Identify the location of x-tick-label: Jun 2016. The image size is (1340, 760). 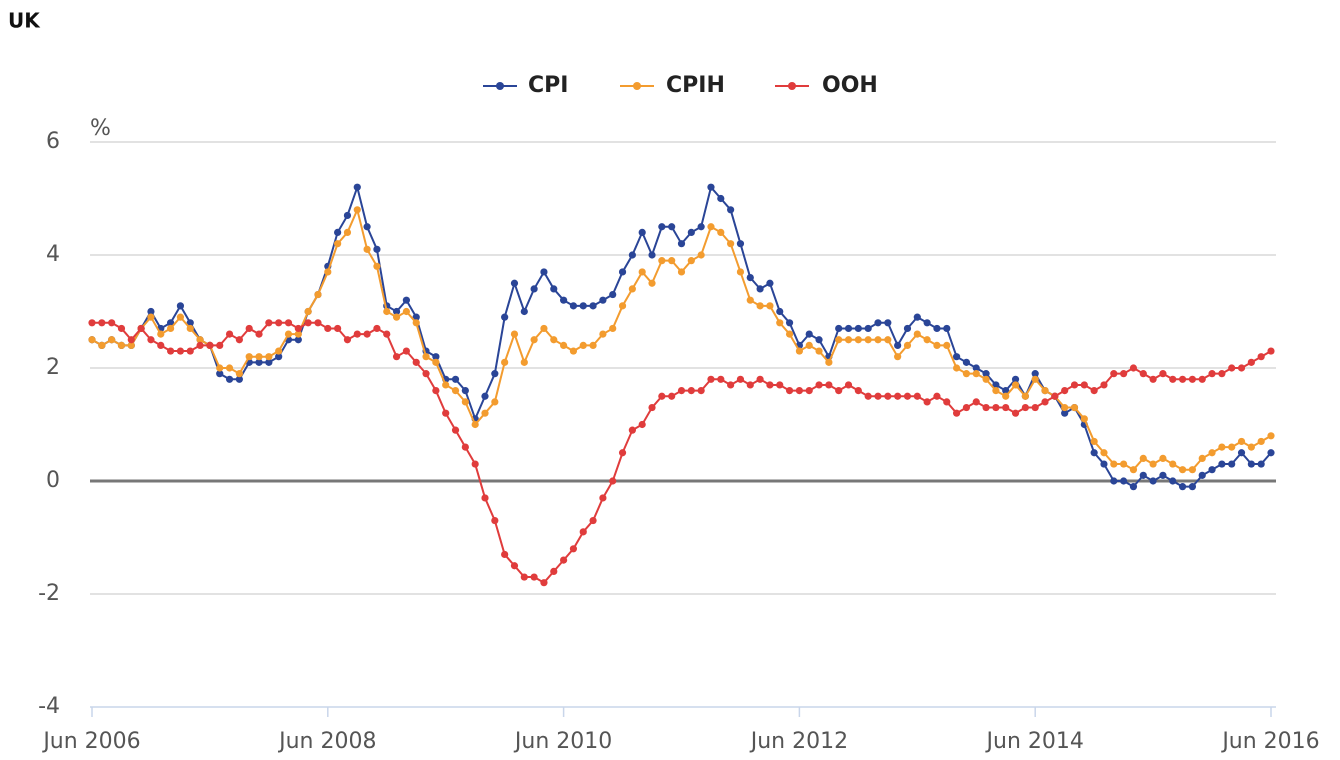
(1269, 741).